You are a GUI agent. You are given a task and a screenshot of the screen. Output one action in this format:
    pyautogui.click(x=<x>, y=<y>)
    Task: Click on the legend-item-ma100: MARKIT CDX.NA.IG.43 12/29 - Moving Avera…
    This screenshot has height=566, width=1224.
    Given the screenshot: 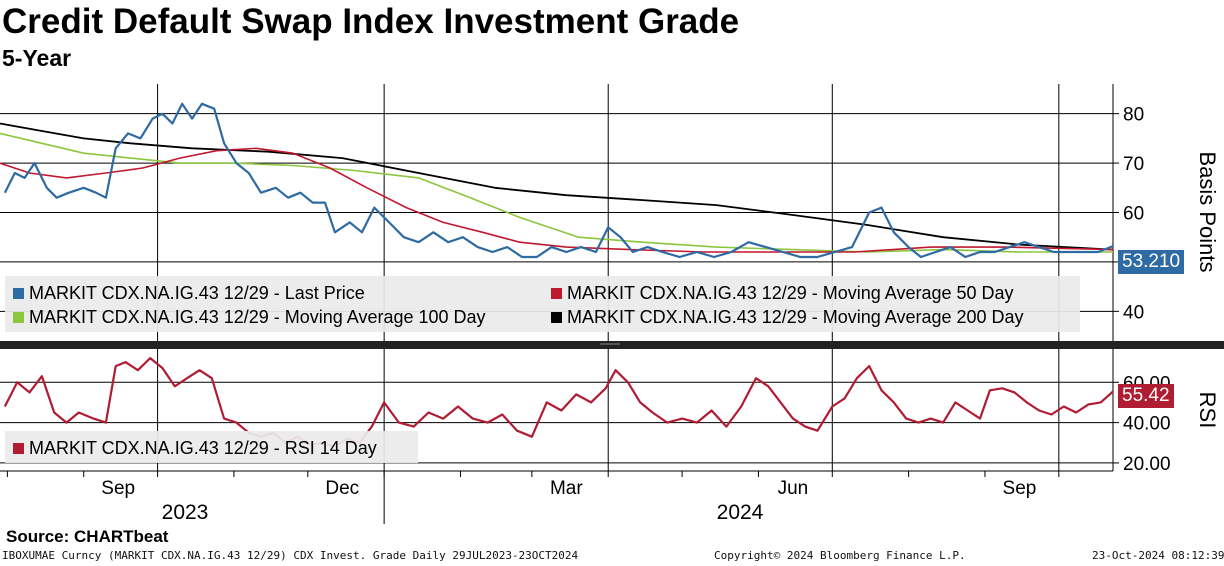 What is the action you would take?
    pyautogui.click(x=249, y=317)
    